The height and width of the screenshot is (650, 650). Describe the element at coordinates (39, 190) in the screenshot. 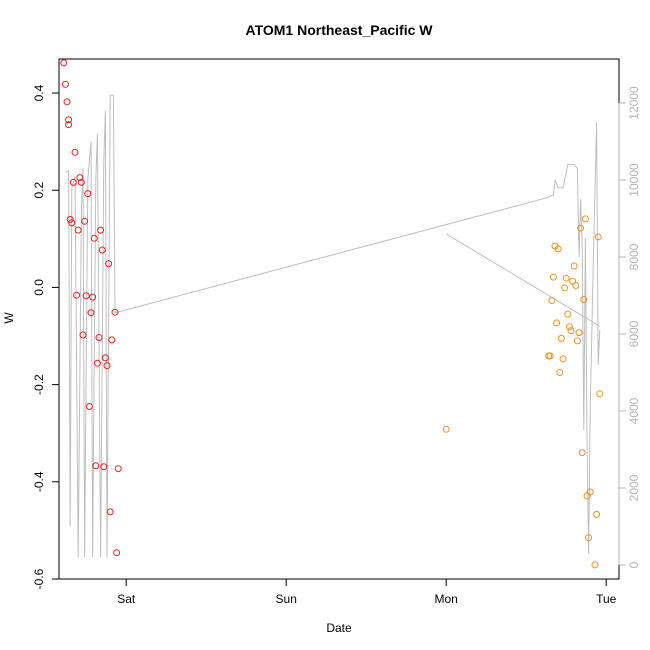

I see `y-tick-label-4: 0.2` at that location.